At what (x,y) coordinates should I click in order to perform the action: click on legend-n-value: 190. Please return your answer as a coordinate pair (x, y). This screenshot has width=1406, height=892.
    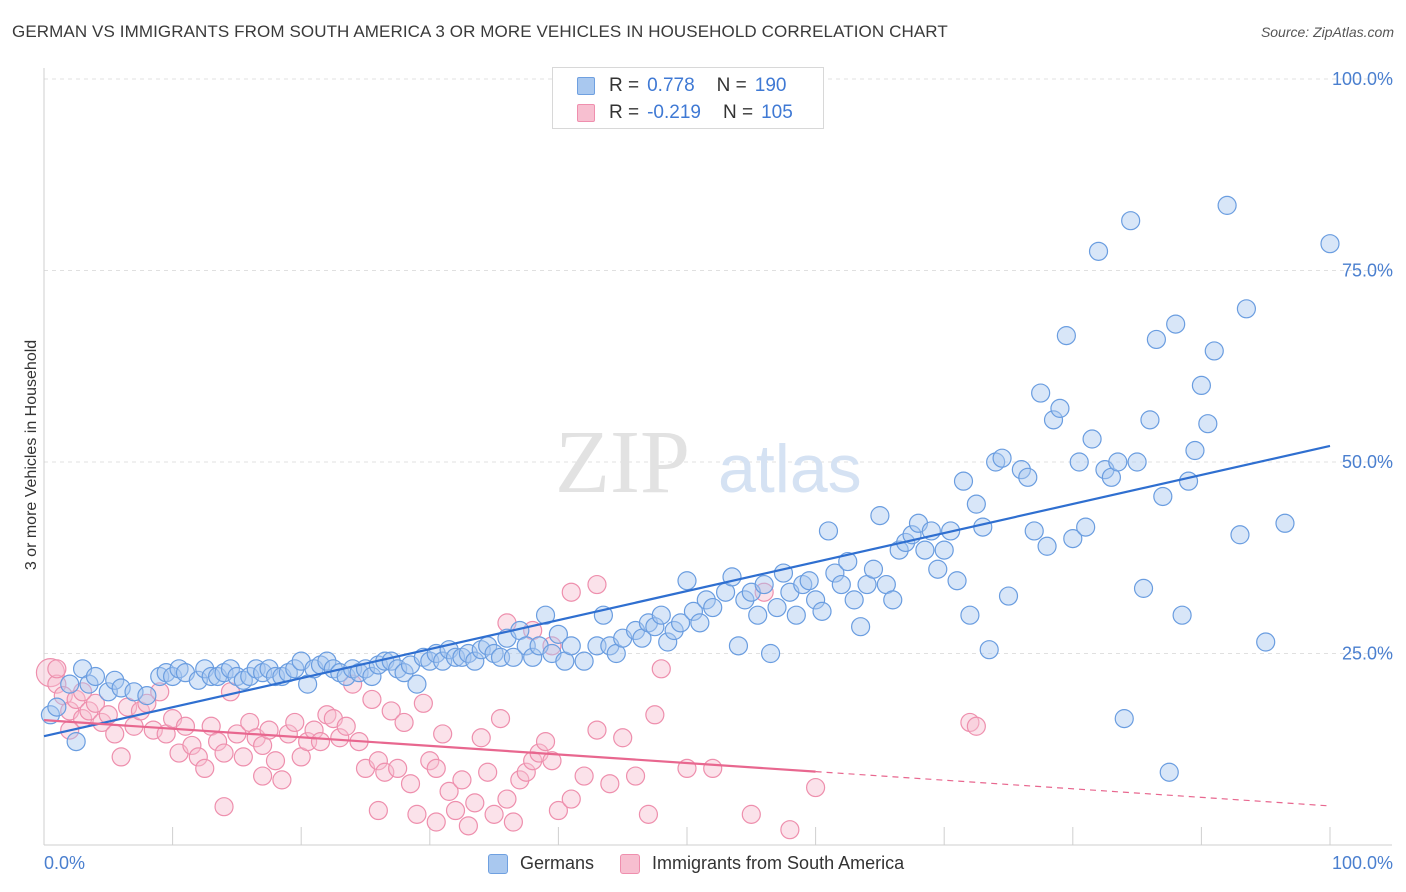
    Looking at the image, I should click on (770, 85).